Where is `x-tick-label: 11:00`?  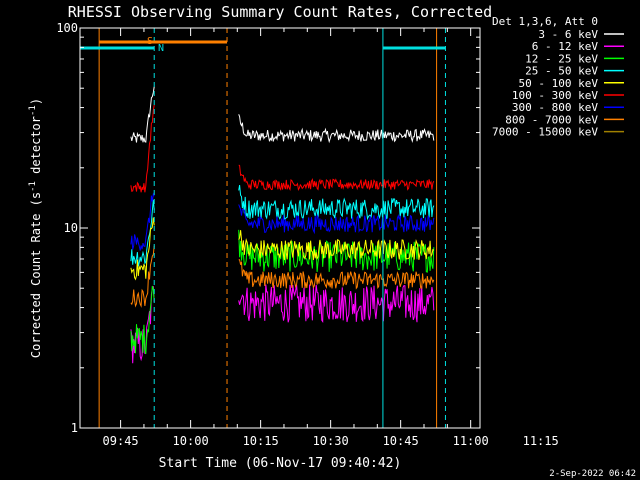 x-tick-label: 11:00 is located at coordinates (471, 441).